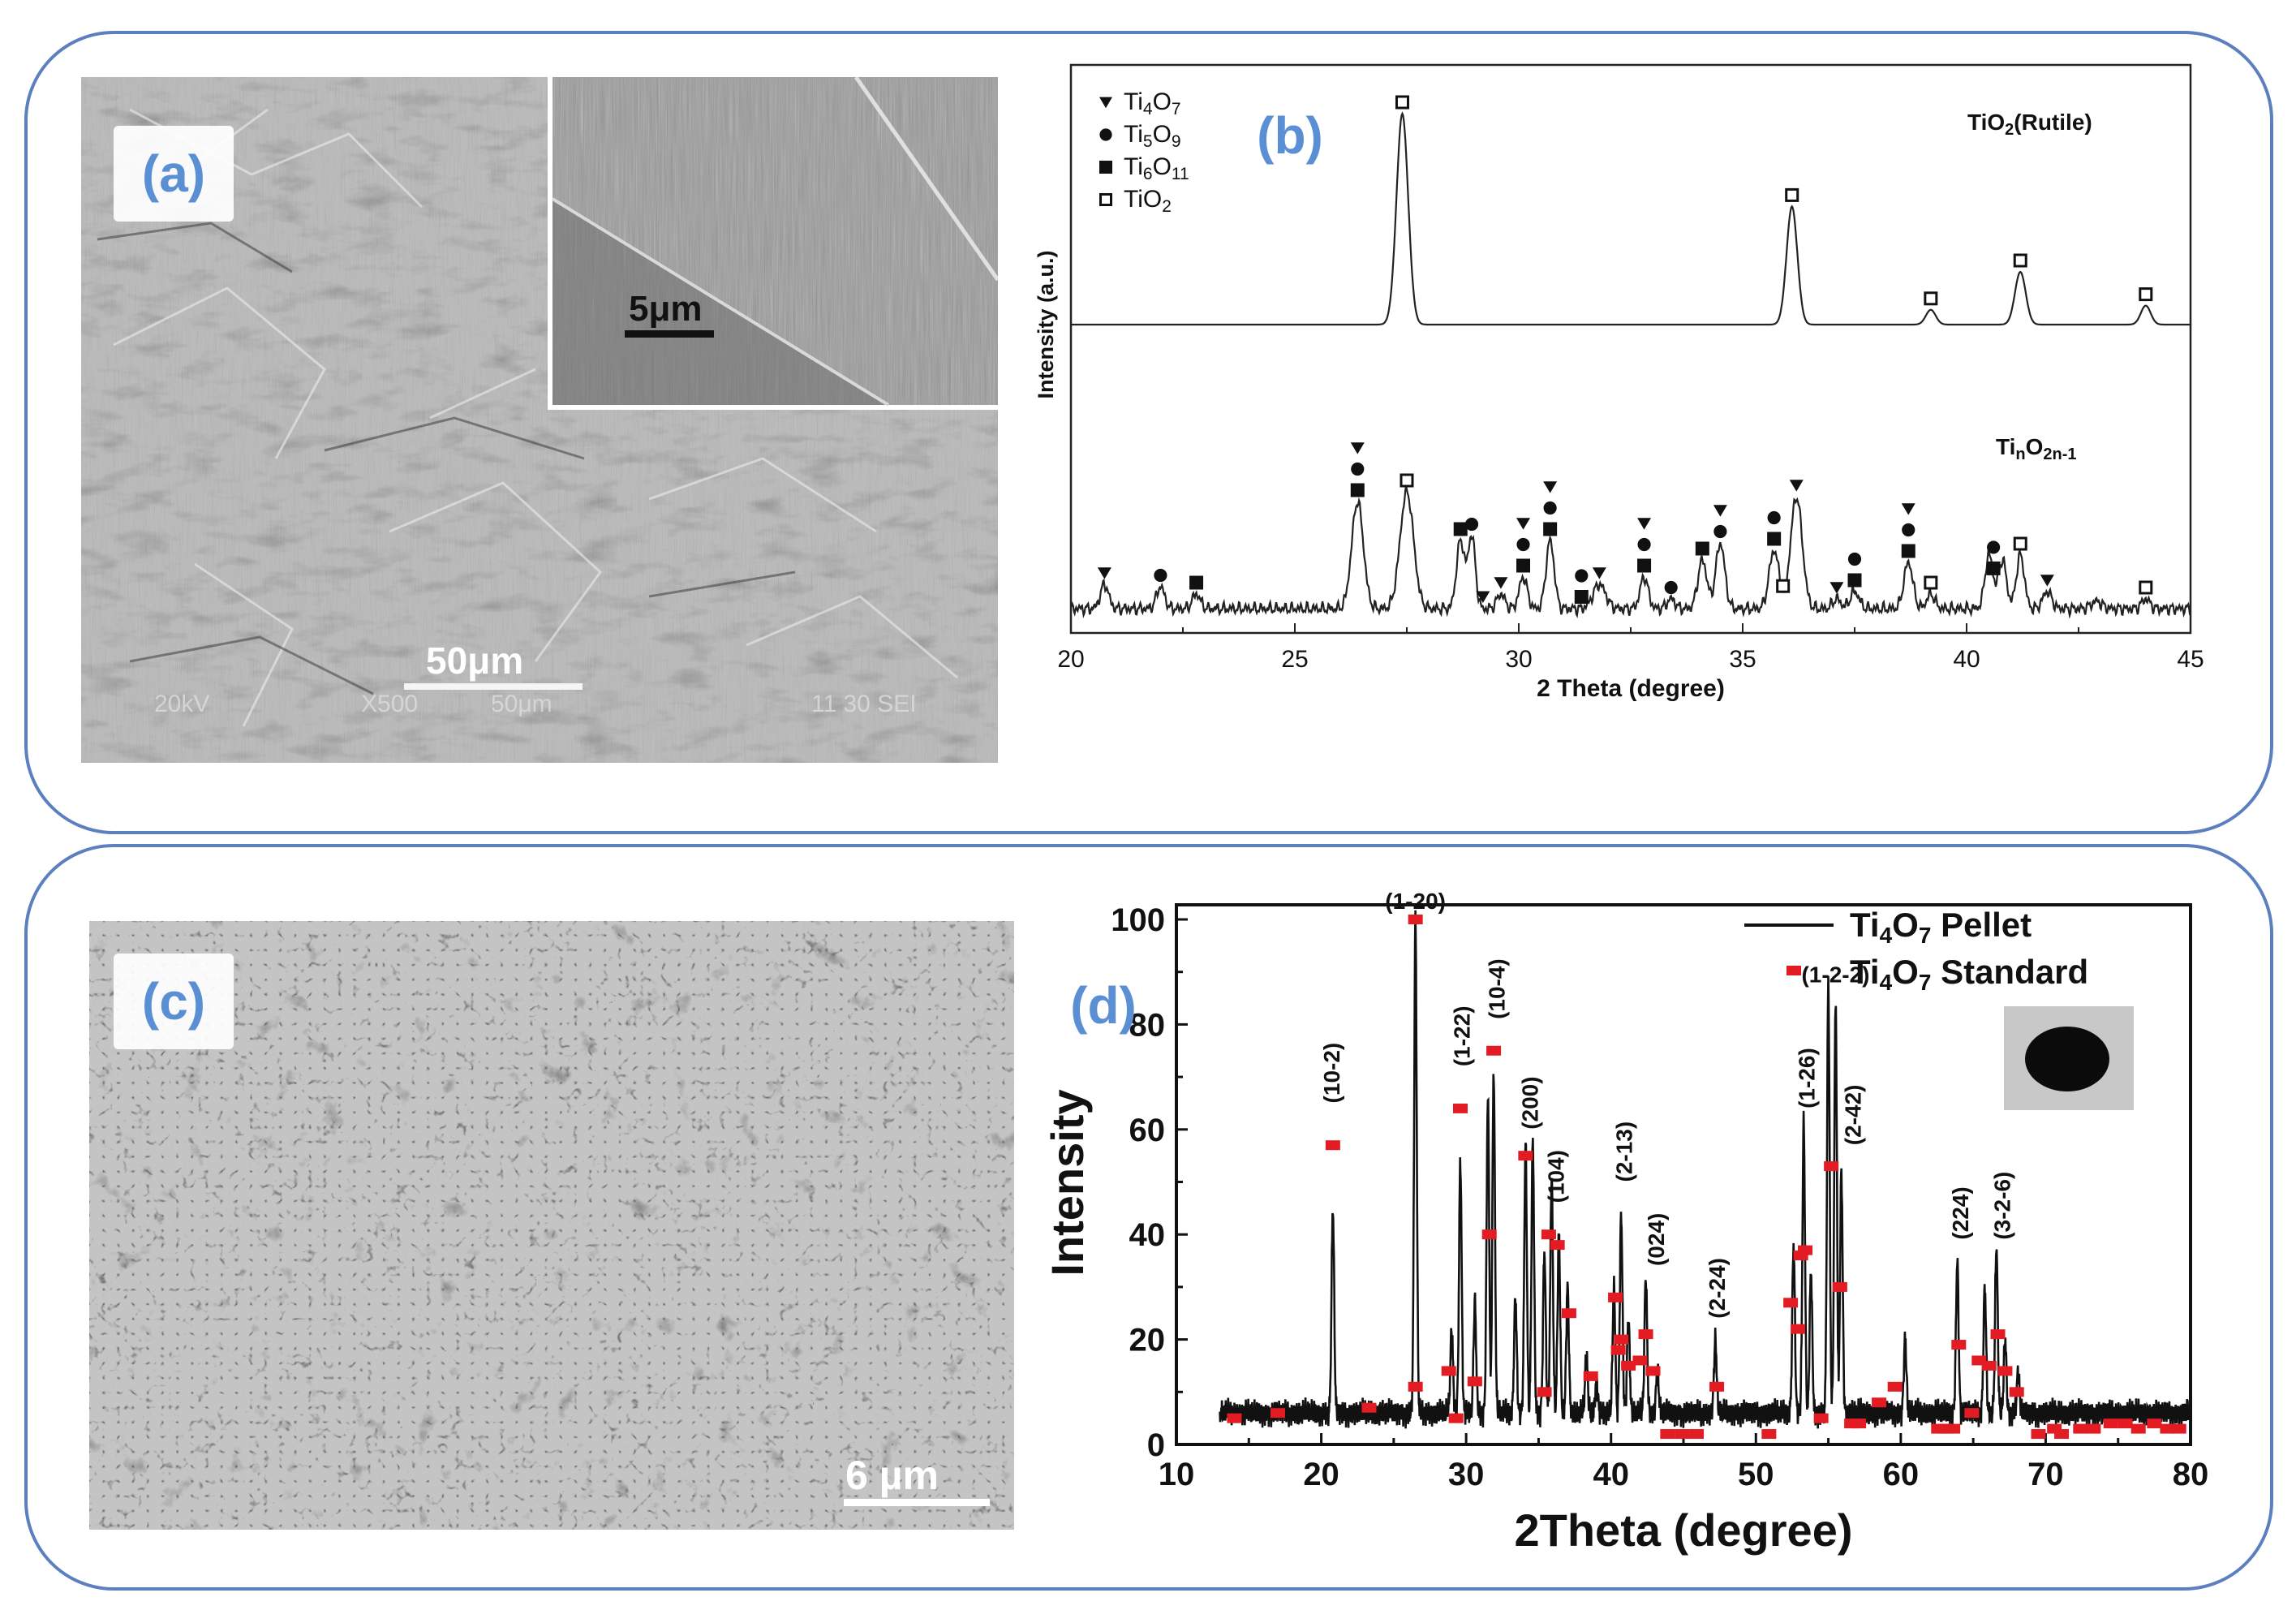  Describe the element at coordinates (1152, 136) in the screenshot. I see `legend-entry: Ti5O9` at that location.